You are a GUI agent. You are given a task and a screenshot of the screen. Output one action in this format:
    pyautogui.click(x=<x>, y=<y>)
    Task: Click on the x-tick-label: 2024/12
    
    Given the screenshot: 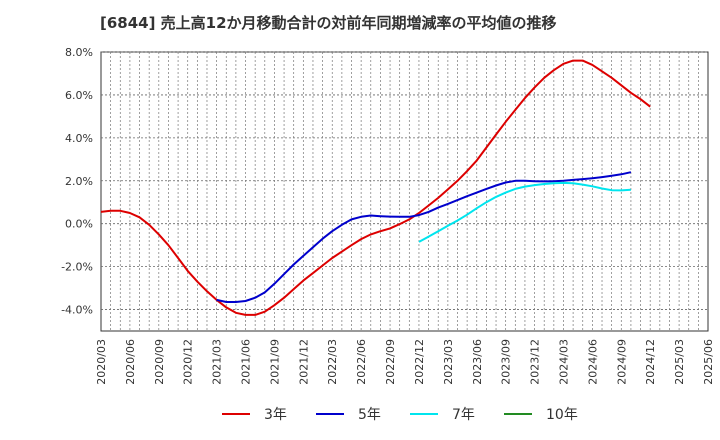 What is the action you would take?
    pyautogui.click(x=650, y=362)
    